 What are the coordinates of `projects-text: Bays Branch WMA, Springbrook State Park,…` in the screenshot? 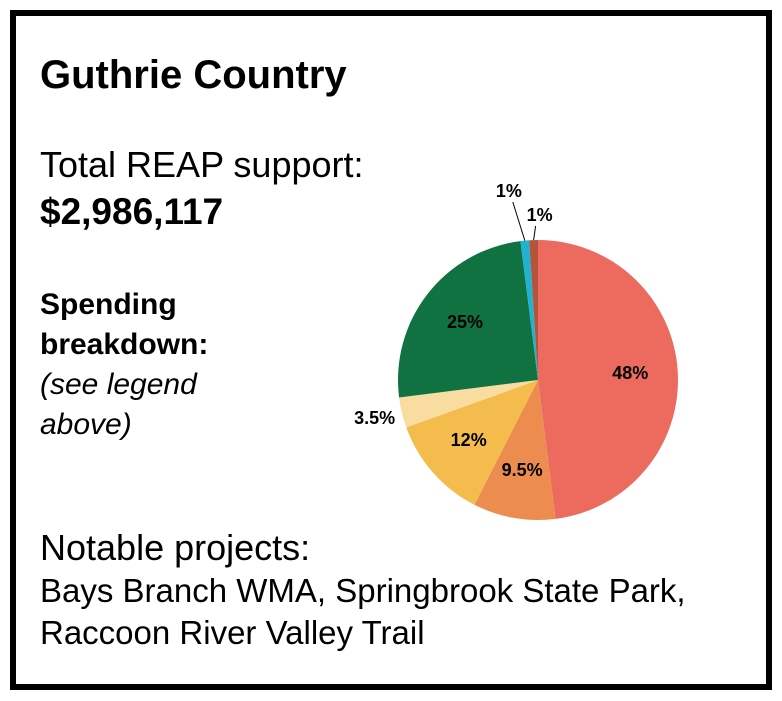 It's located at (363, 611).